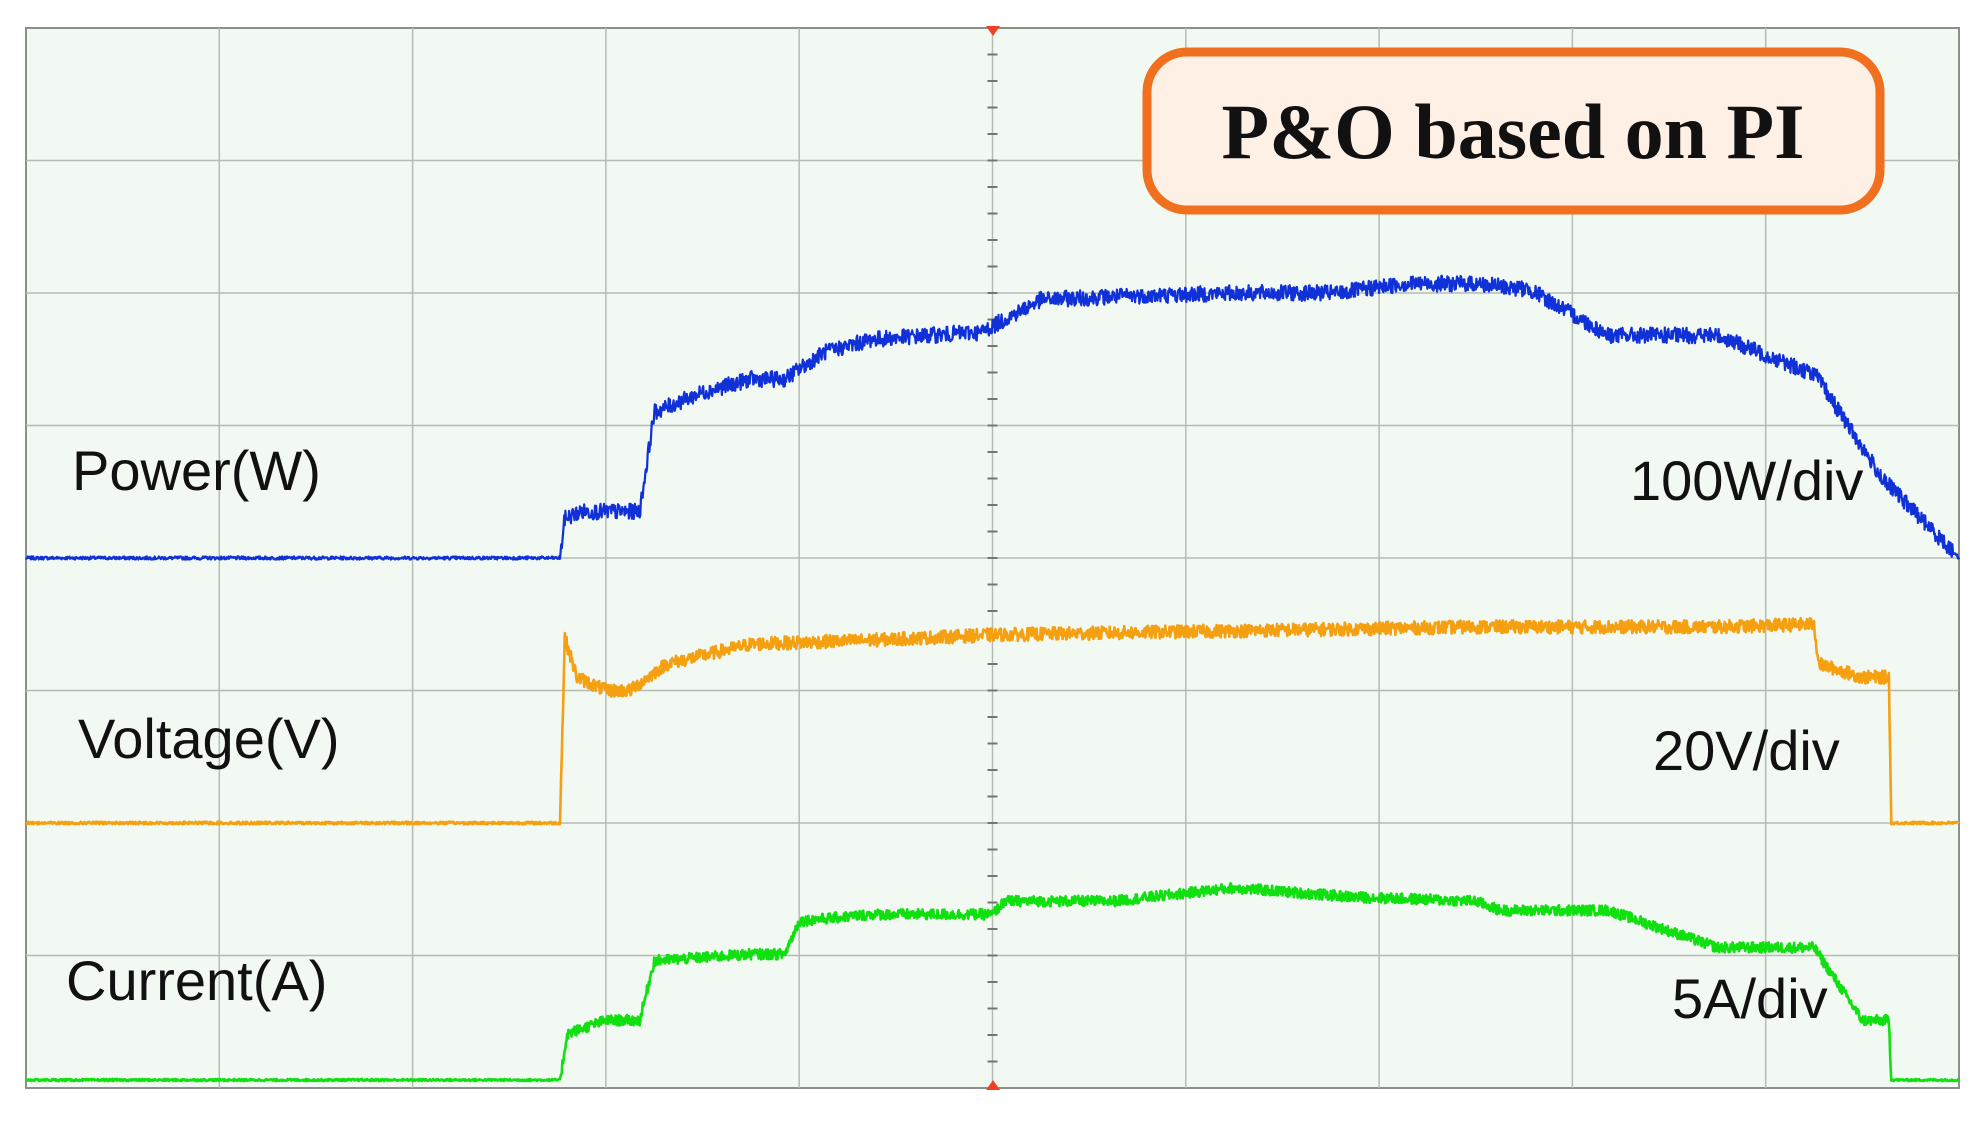 This screenshot has height=1125, width=1982. I want to click on series-label-power: Power(W), so click(196, 470).